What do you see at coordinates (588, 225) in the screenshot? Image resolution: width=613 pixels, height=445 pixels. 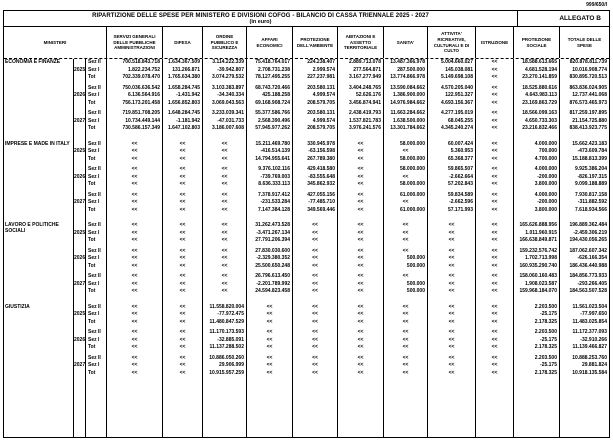 I see `value-cell: 196.889.362.484` at bounding box center [588, 225].